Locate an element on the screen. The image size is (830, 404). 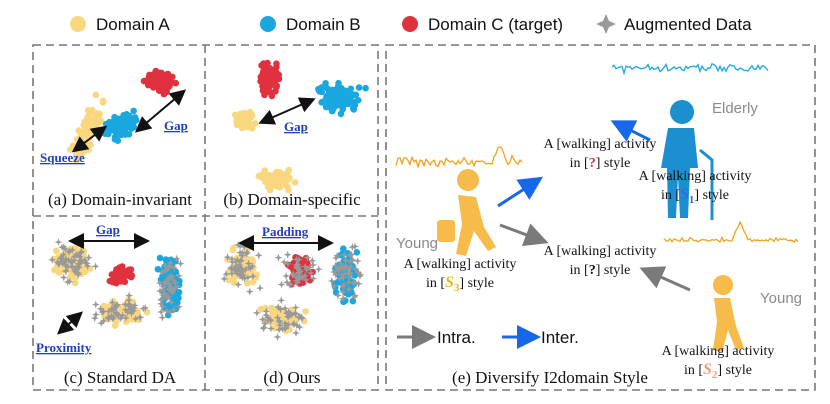
style-token: S is located at coordinates (684, 194).